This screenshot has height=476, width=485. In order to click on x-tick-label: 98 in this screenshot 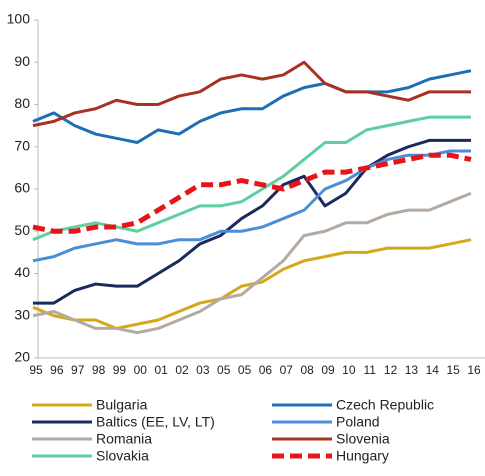, I will do `click(99, 370)`.